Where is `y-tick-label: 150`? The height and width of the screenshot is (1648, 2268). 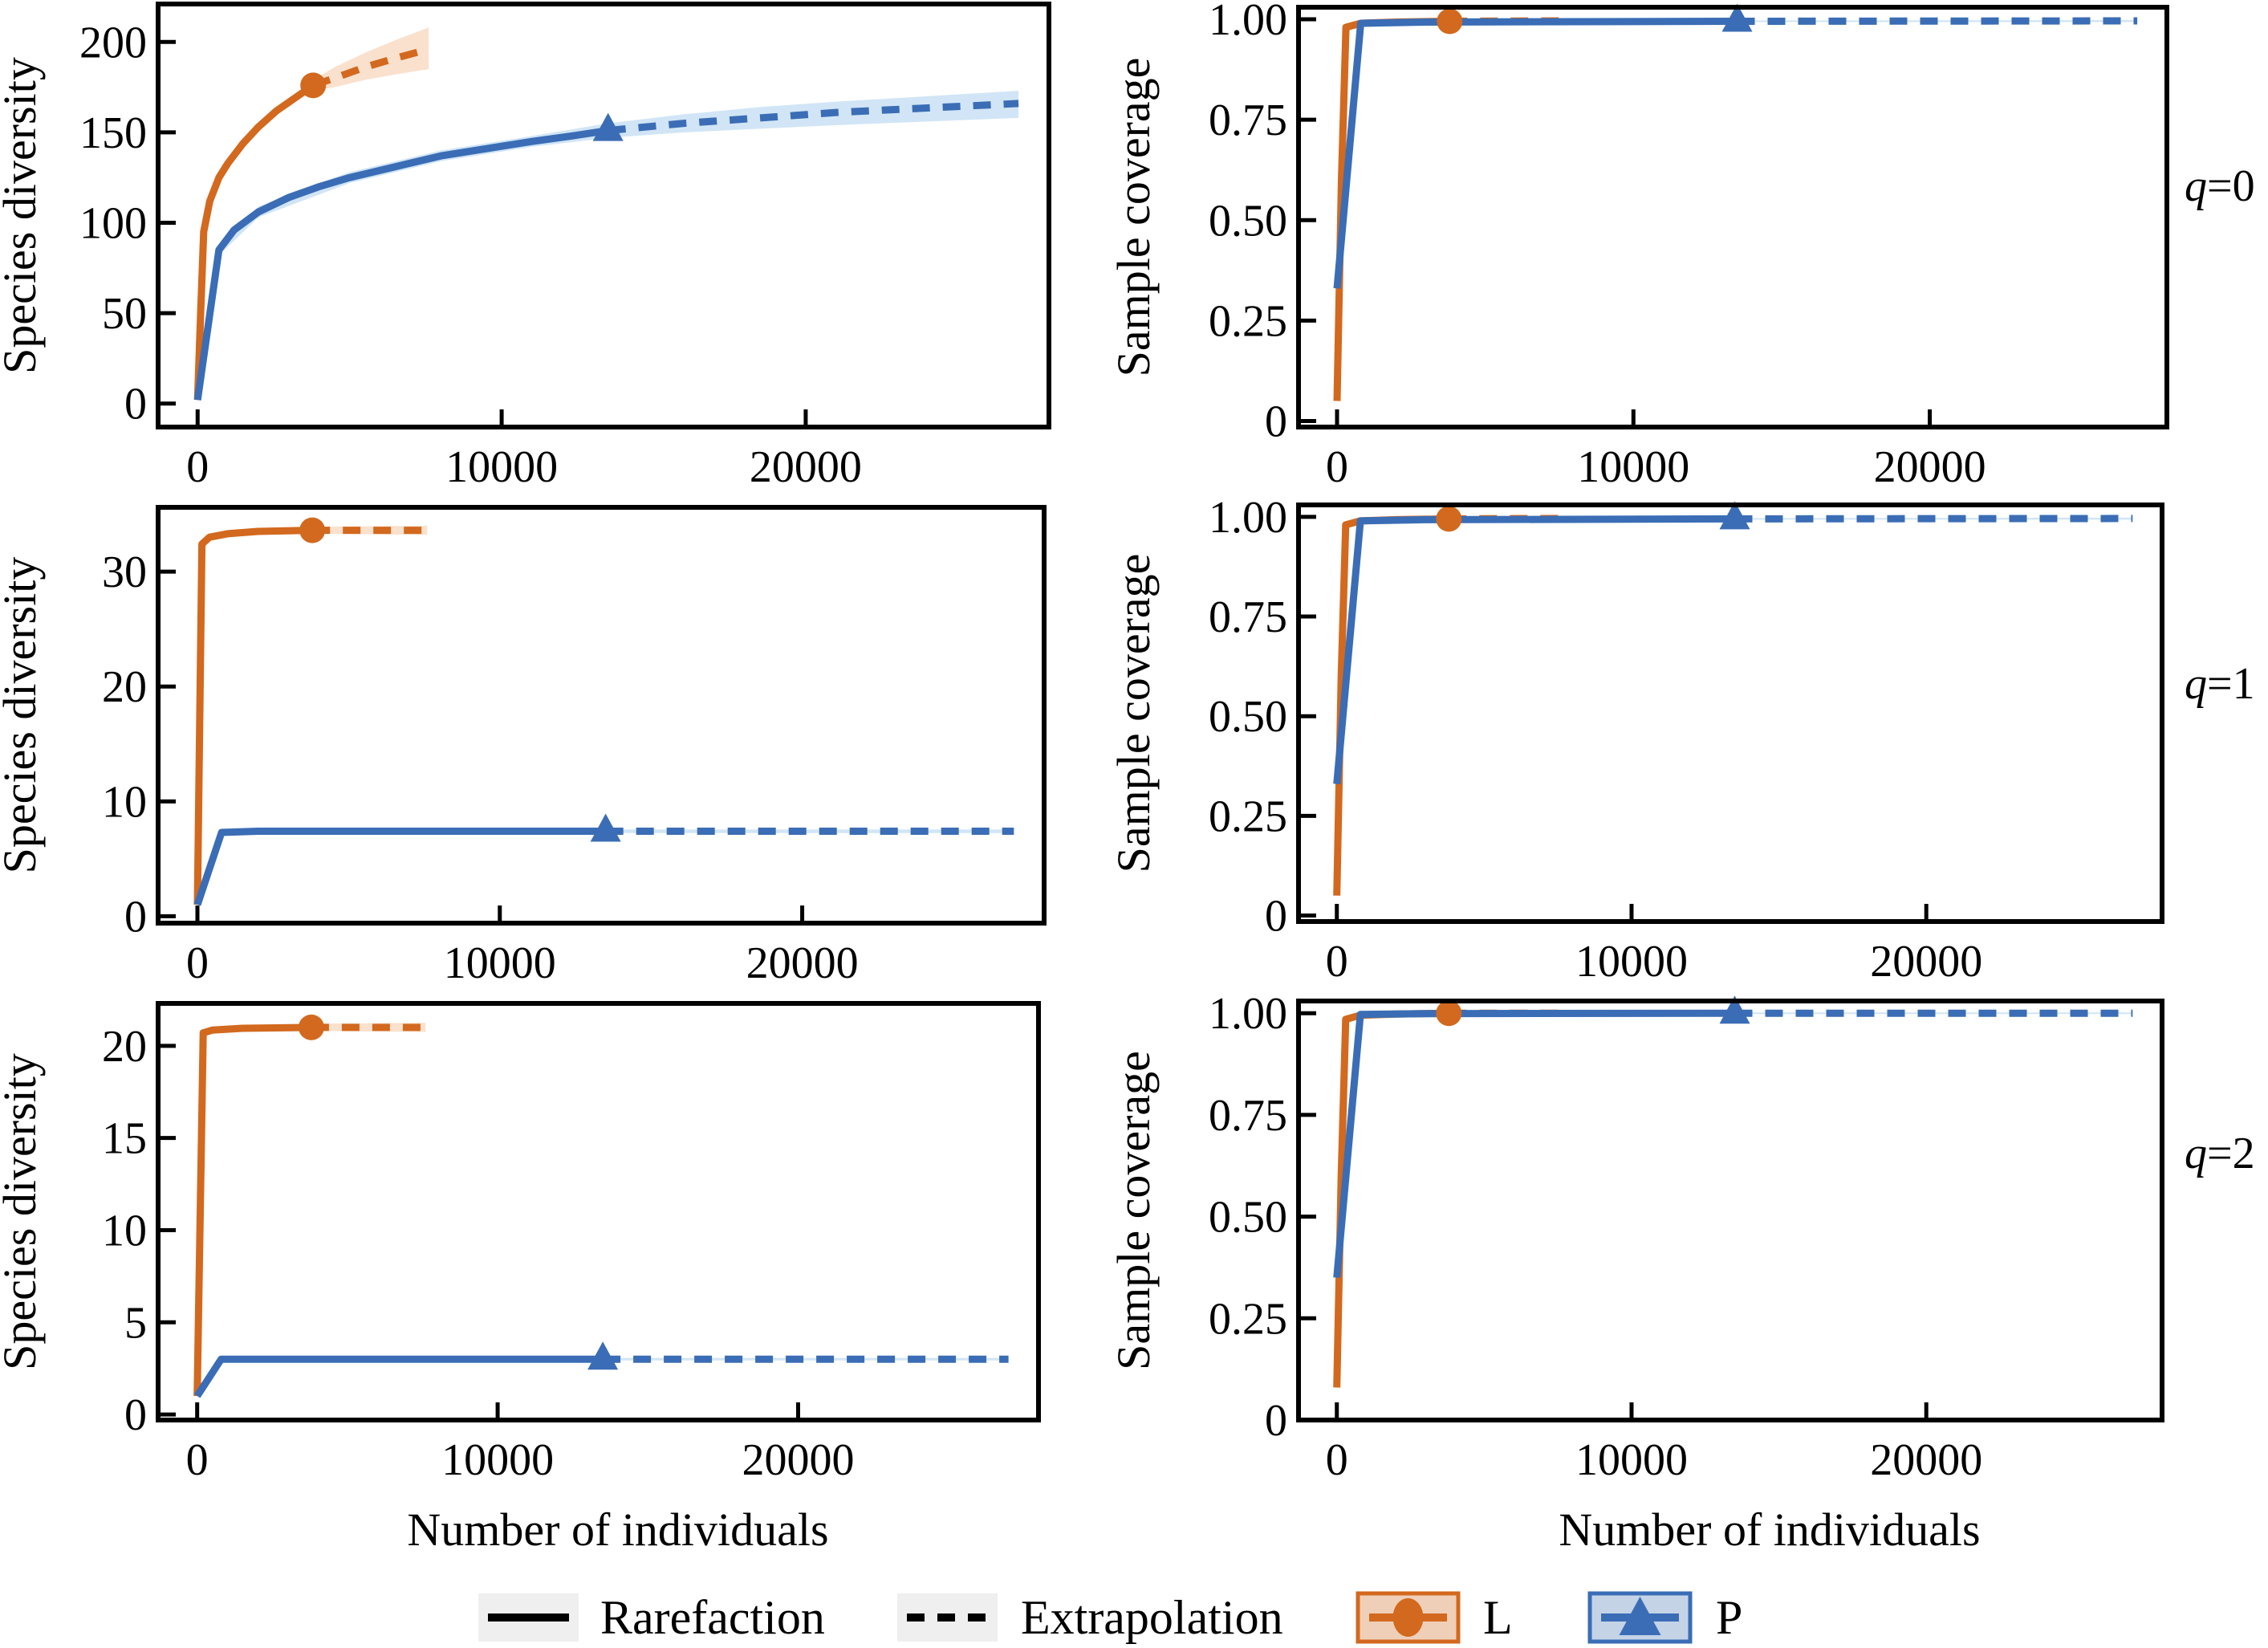 y-tick-label: 150 is located at coordinates (113, 133).